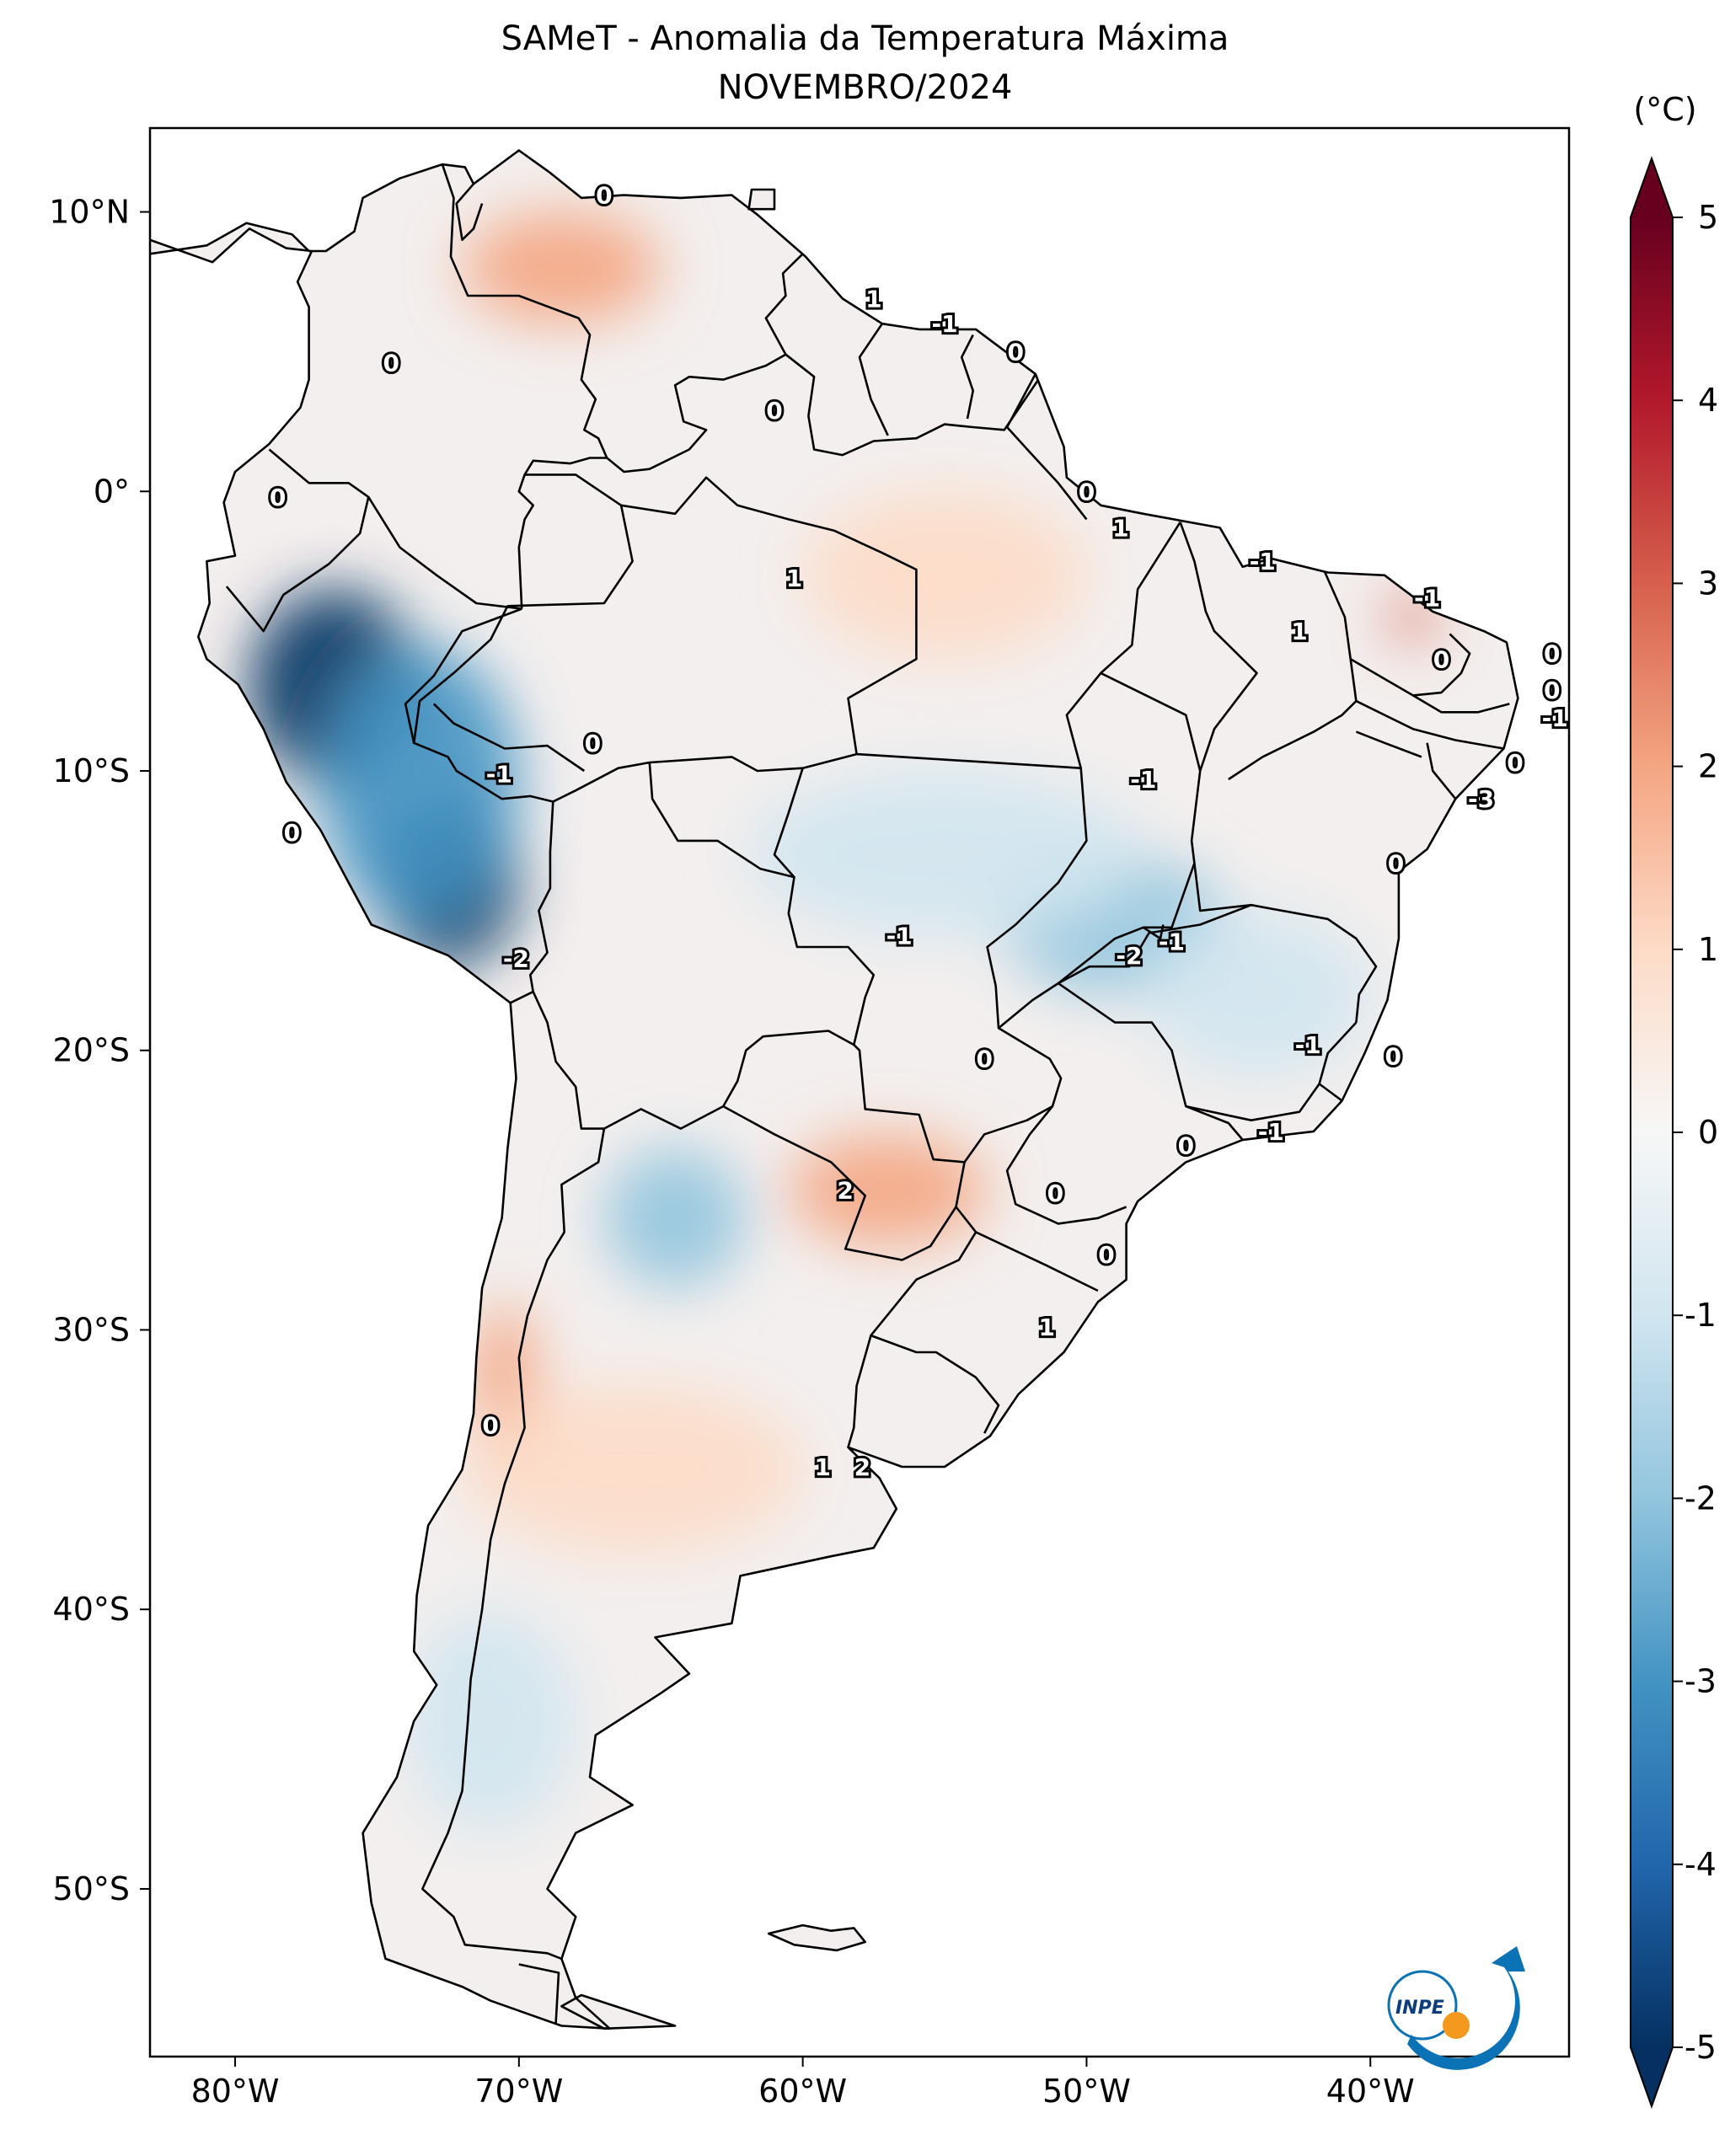 The image size is (1730, 2156). I want to click on logo-arrow-icon, so click(1466, 2008).